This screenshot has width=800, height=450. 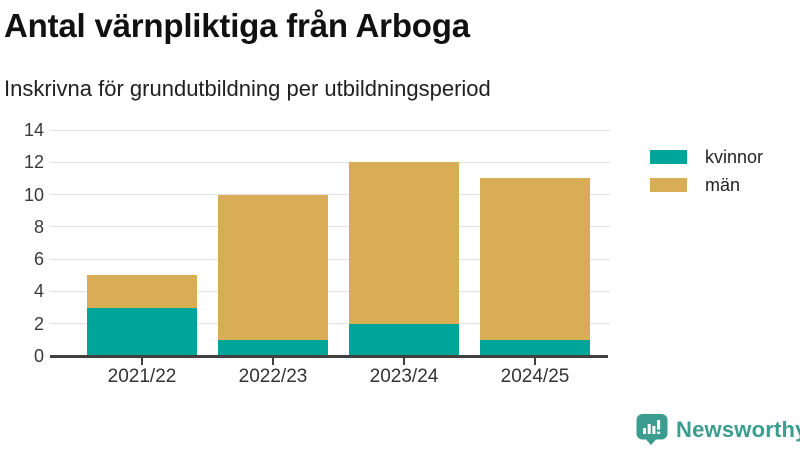 I want to click on x-axis-label: 2021/22, so click(x=142, y=376).